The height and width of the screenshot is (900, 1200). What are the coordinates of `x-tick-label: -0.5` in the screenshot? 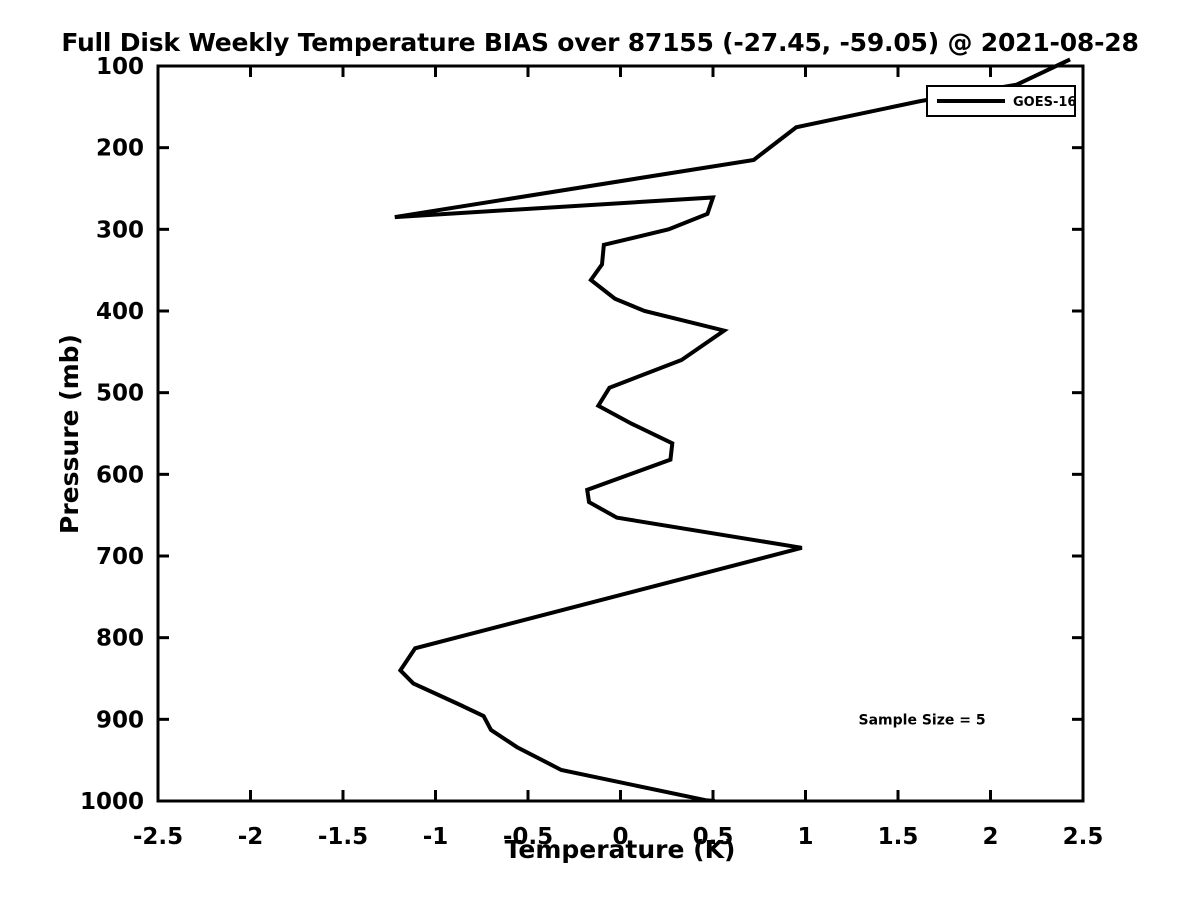 It's located at (528, 837).